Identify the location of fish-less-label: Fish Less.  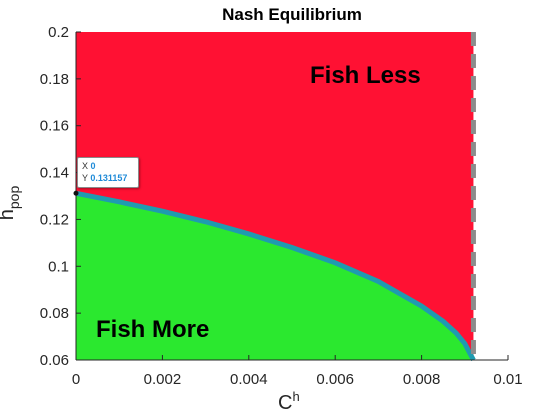
(365, 75).